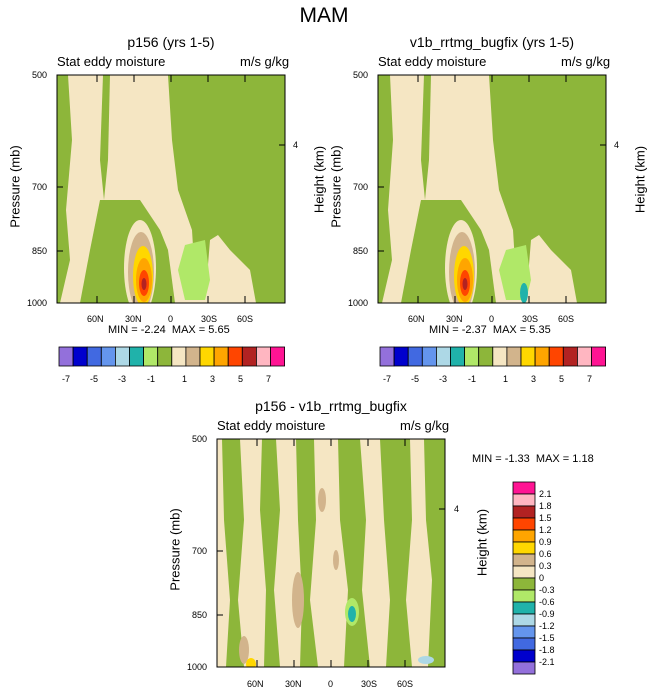 This screenshot has height=693, width=648. I want to click on cbar-3-label: -1.5, so click(547, 638).